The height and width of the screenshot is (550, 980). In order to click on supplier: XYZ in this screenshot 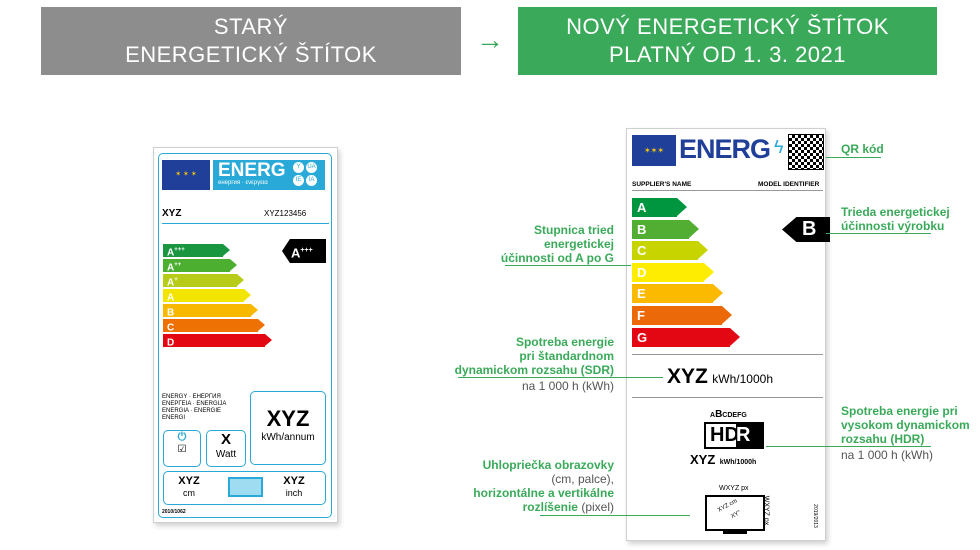, I will do `click(172, 213)`.